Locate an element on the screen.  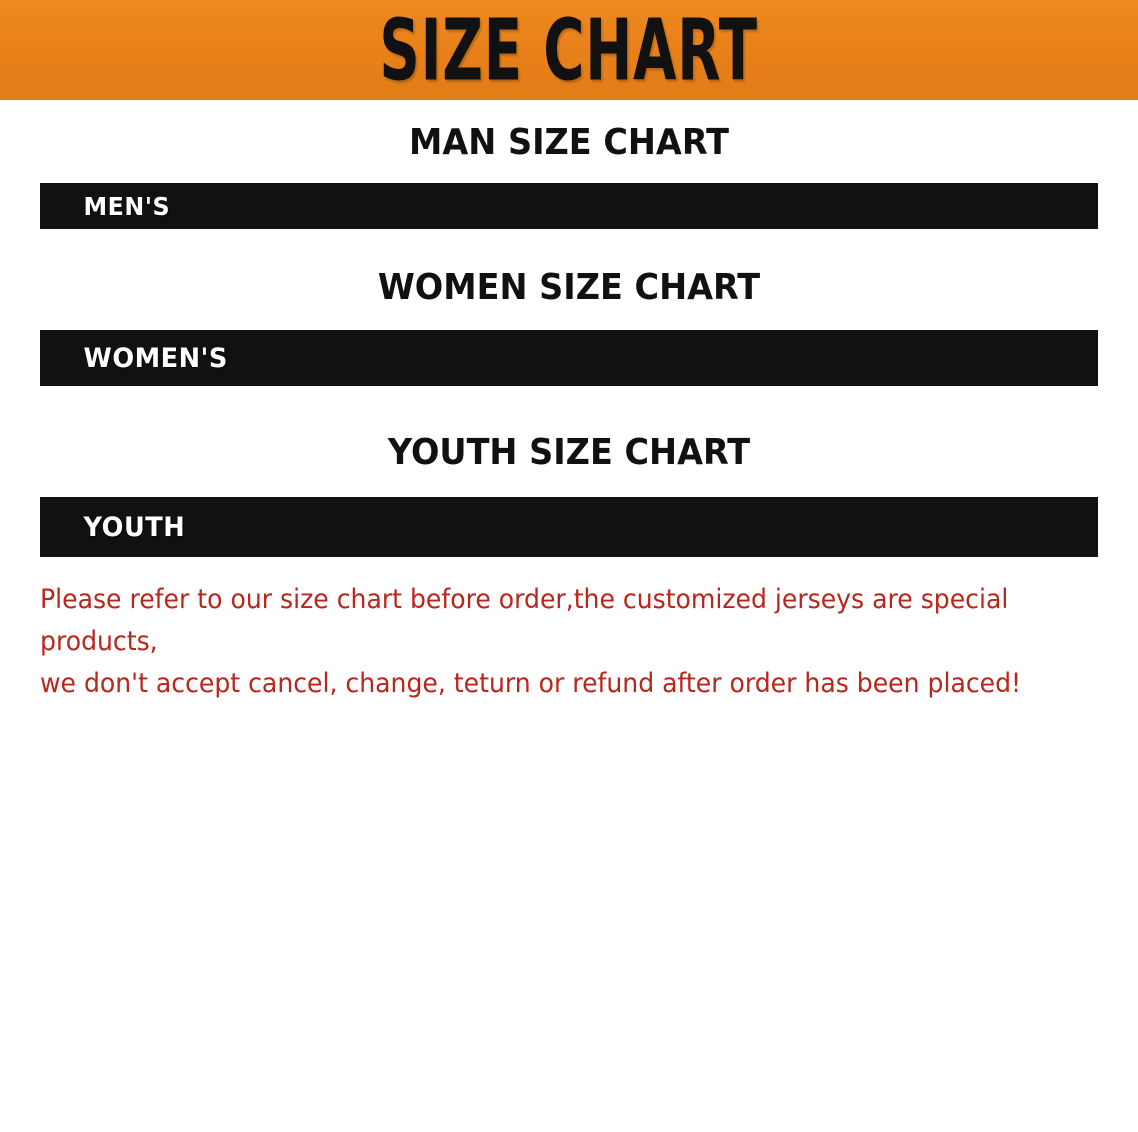
man-corner-label: MEN'S is located at coordinates (127, 206).